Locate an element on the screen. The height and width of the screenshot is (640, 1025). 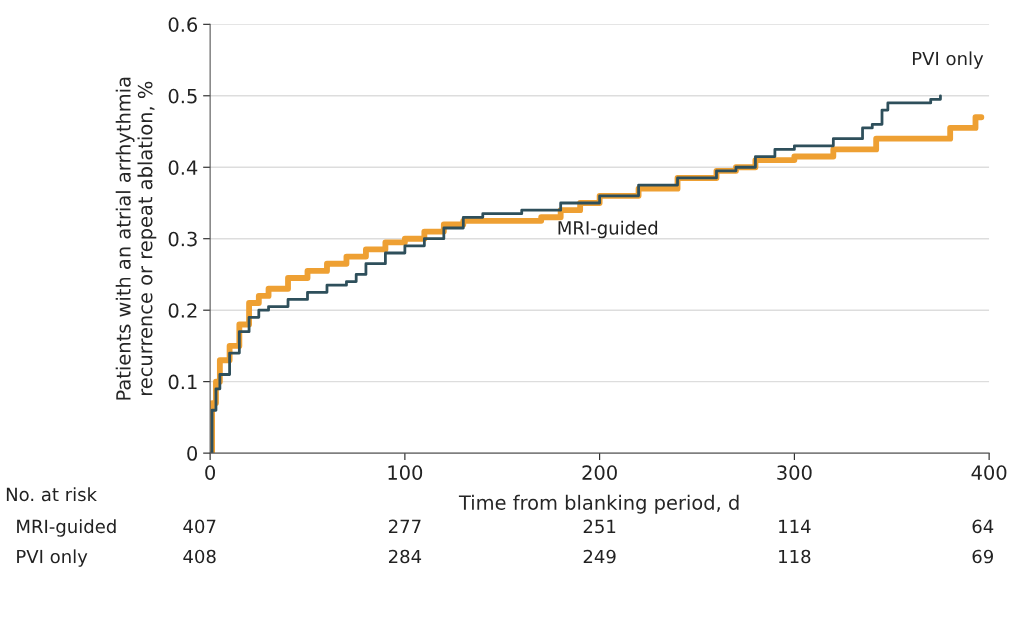
y-tick-label: 0.4 is located at coordinates (183, 167).